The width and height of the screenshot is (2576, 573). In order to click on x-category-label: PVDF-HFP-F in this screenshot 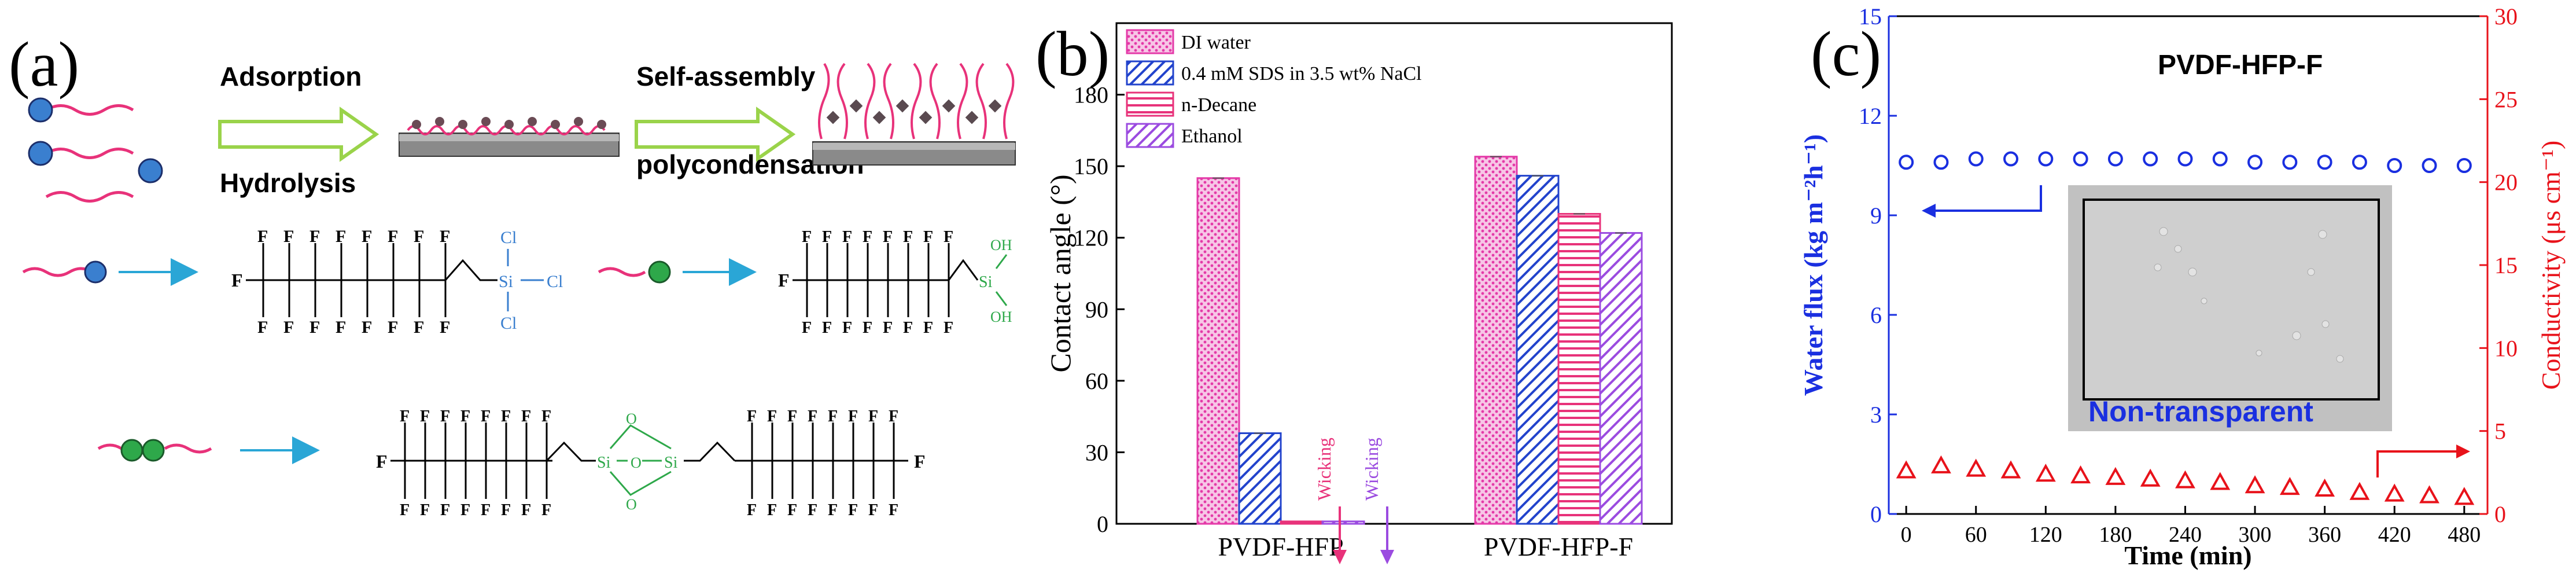, I will do `click(1558, 546)`.